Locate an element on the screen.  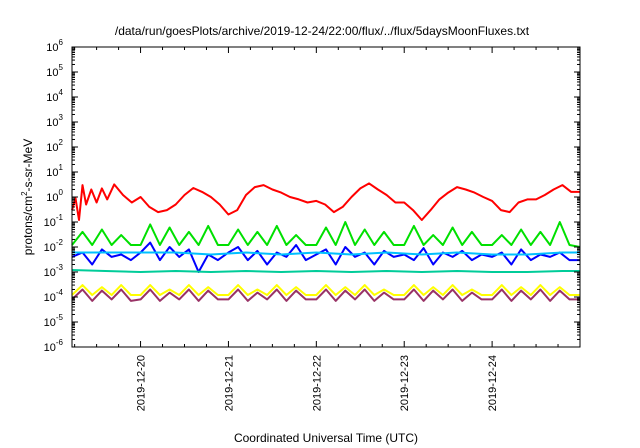
y-axis-label-sup: 2 is located at coordinates (24, 193).